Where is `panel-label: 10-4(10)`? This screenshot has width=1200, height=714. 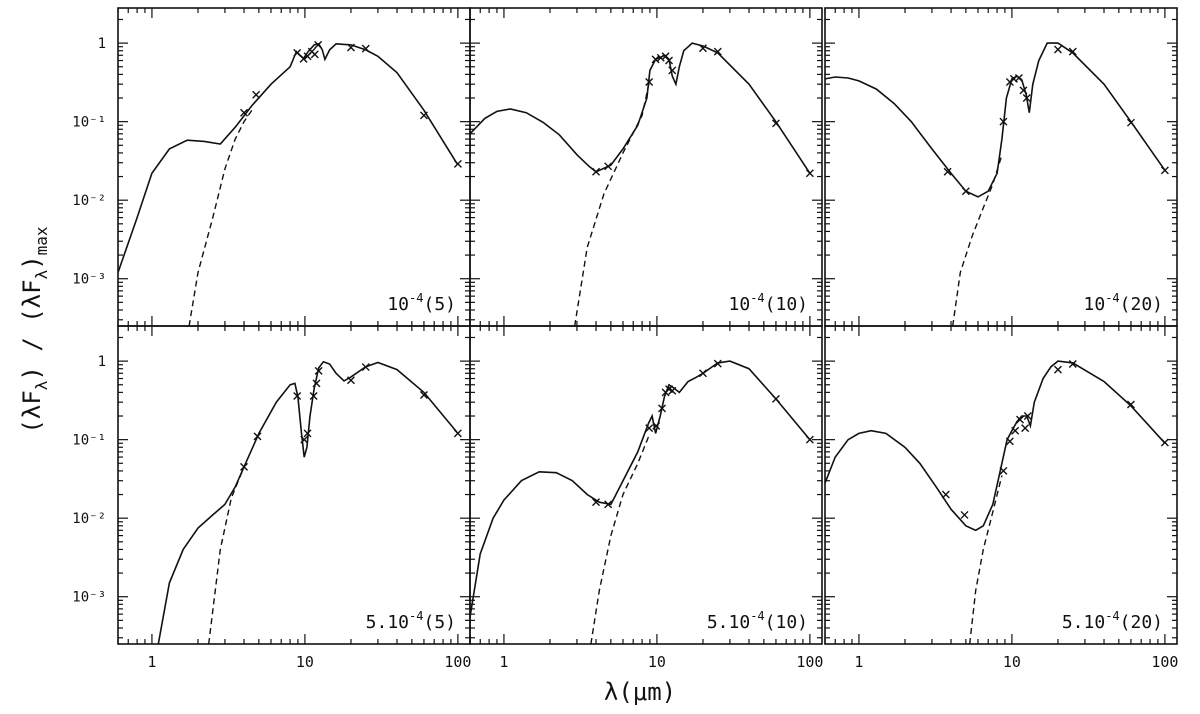 panel-label: 10-4(10) is located at coordinates (769, 303).